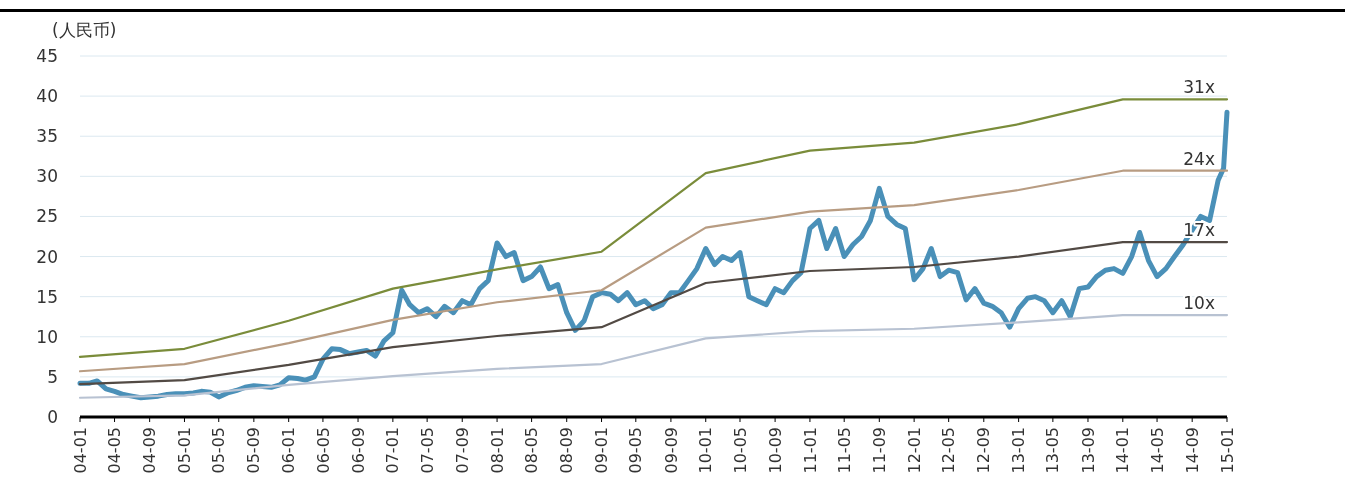 This screenshot has width=1345, height=500. I want to click on y-tick-label: 35, so click(47, 136).